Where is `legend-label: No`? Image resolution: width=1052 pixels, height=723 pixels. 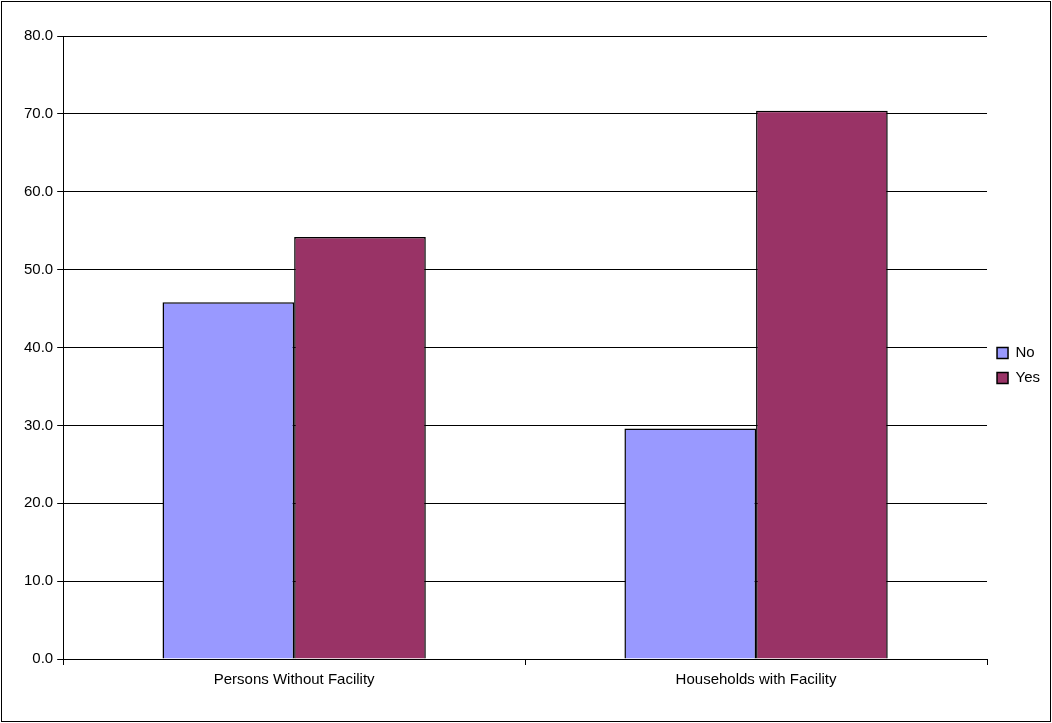
legend-label: No is located at coordinates (1025, 352).